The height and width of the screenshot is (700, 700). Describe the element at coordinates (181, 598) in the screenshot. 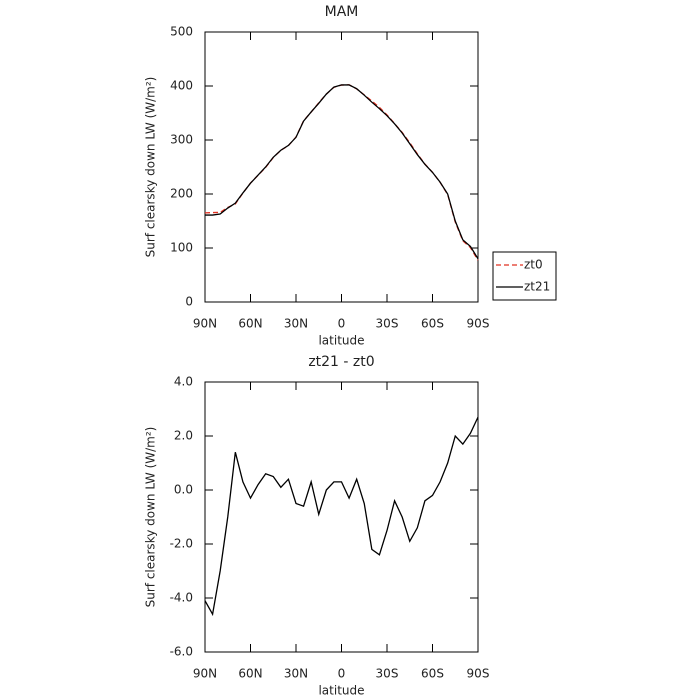

I see `y-tick-label: -4.0` at that location.